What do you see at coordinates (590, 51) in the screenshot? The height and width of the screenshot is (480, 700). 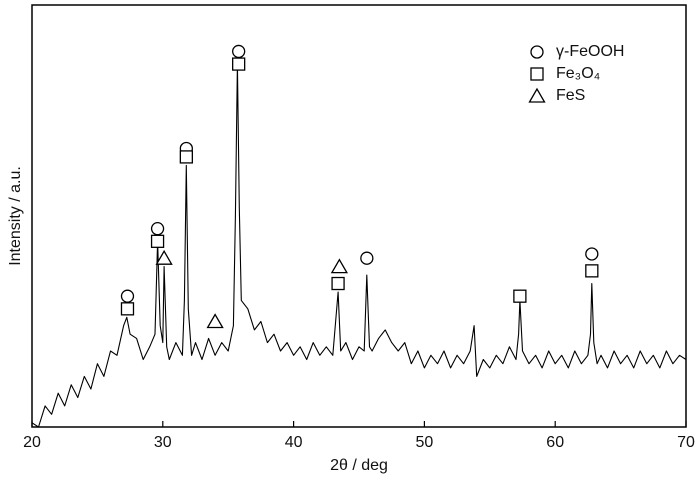 I see `legend-label: γ-FeOOH` at bounding box center [590, 51].